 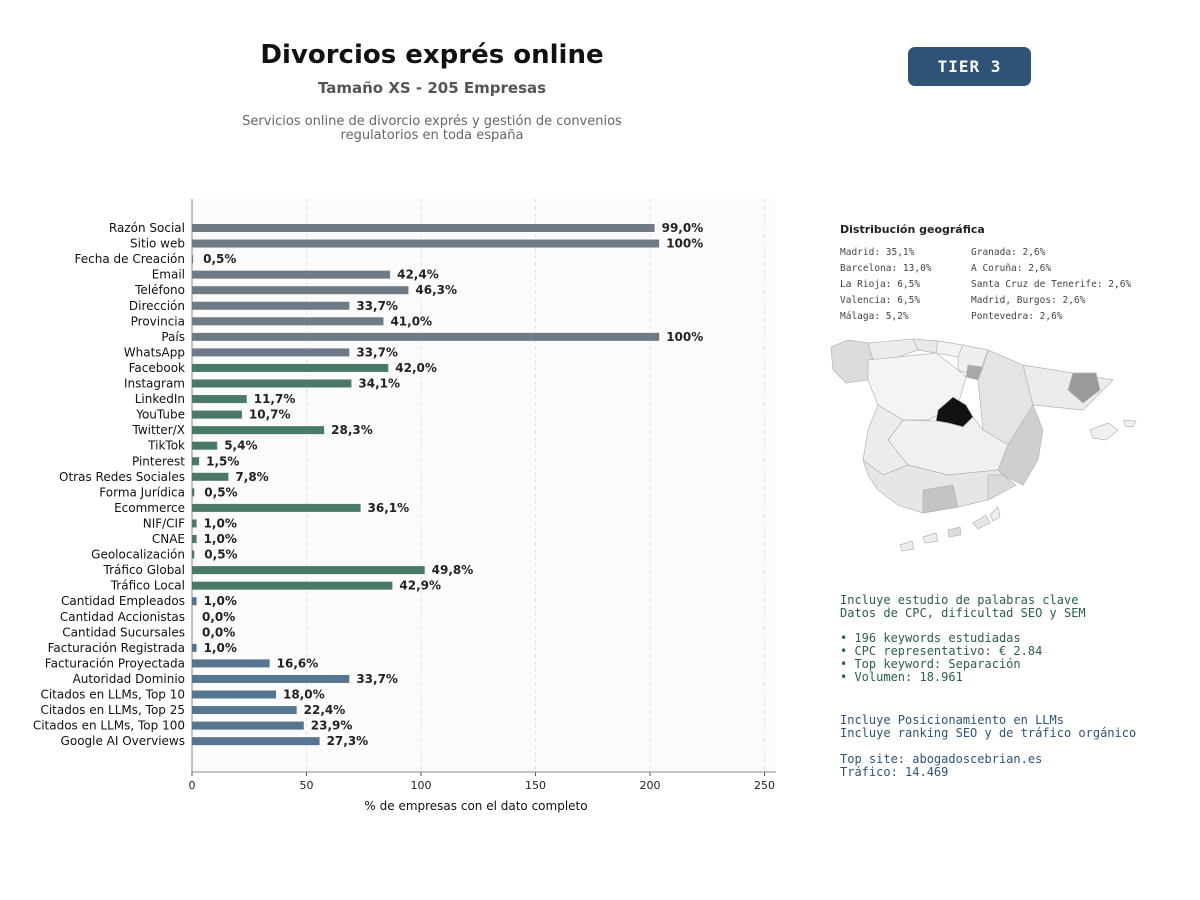 I want to click on top-site: Top site: abogadoscebrian.es, so click(x=941, y=759).